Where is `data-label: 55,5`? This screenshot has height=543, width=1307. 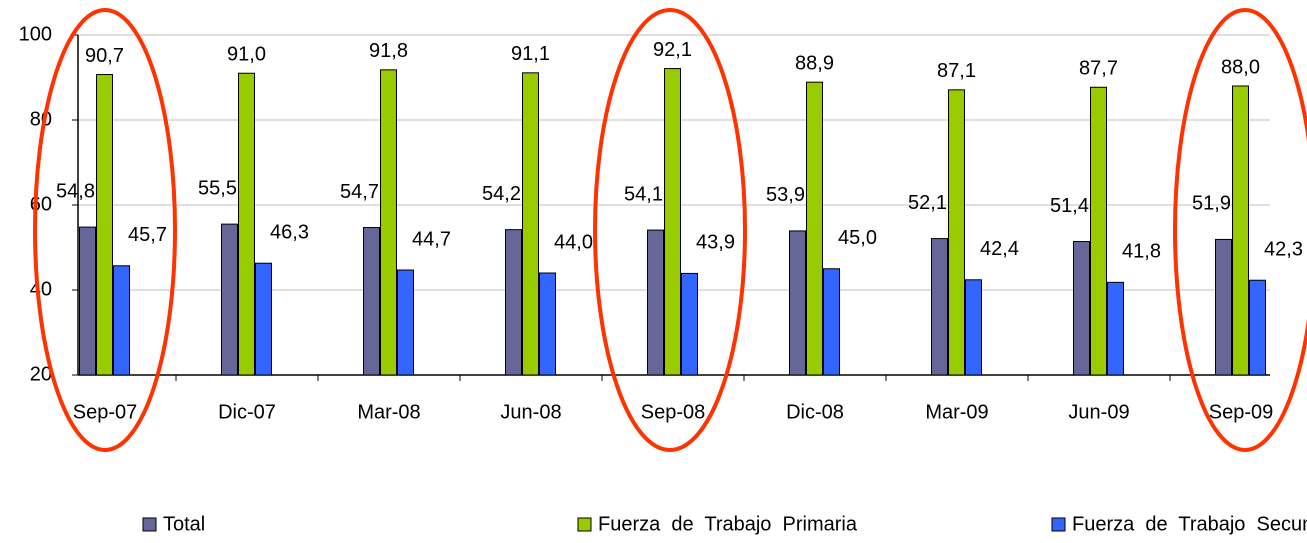 data-label: 55,5 is located at coordinates (217, 188).